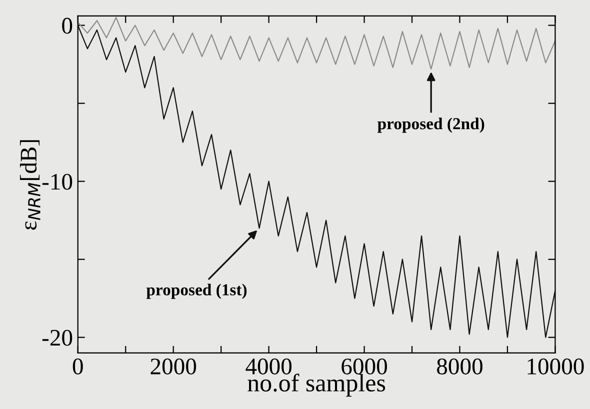  I want to click on x-tick-label: 2000, so click(173, 366).